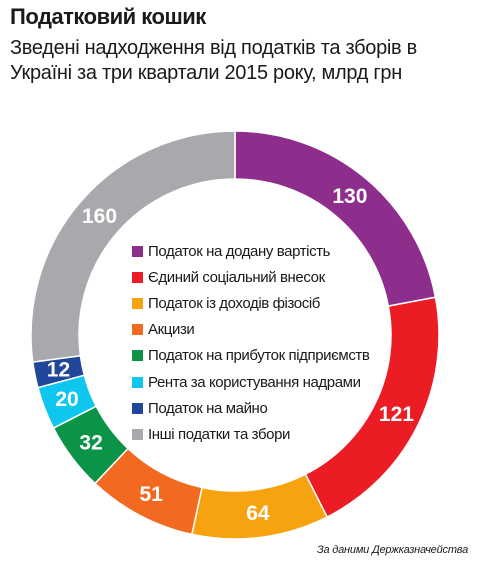 The width and height of the screenshot is (480, 568). Describe the element at coordinates (58, 370) in the screenshot. I see `slice-value-label: 12` at that location.